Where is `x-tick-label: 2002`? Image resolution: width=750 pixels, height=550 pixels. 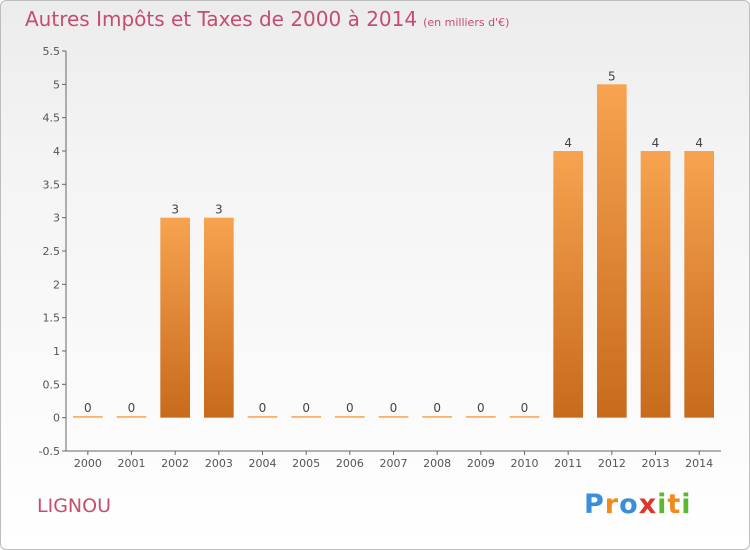 x-tick-label: 2002 is located at coordinates (175, 463).